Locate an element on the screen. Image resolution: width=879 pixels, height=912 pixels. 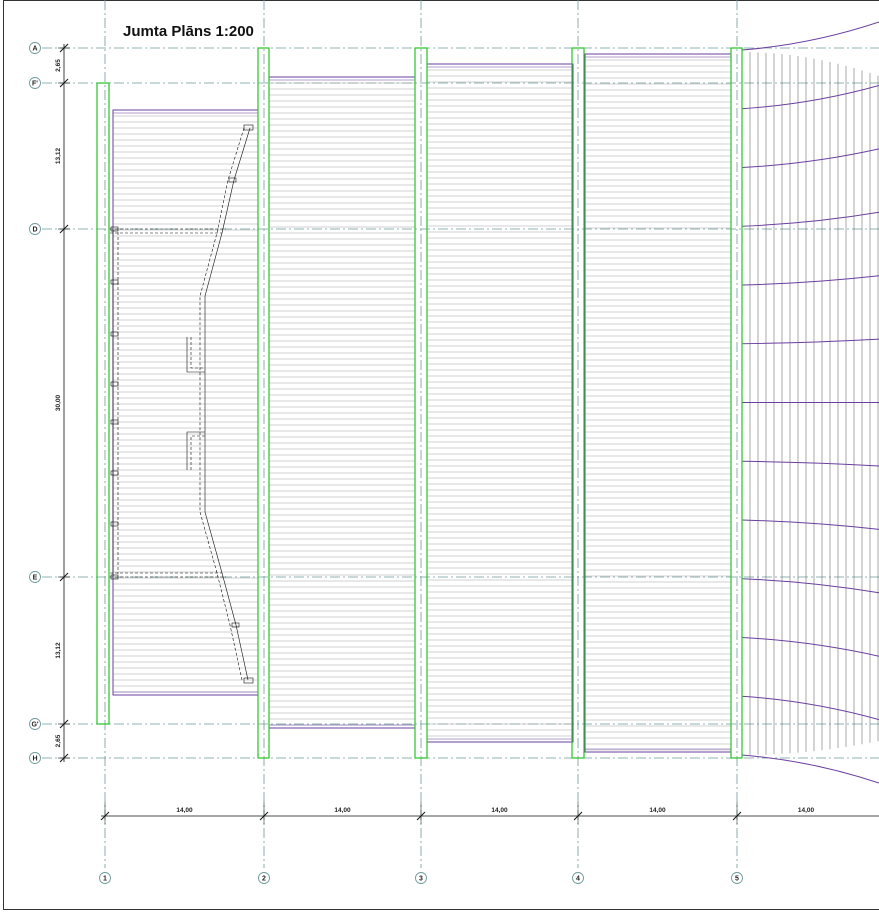
column-axis-label: 4 is located at coordinates (578, 879).